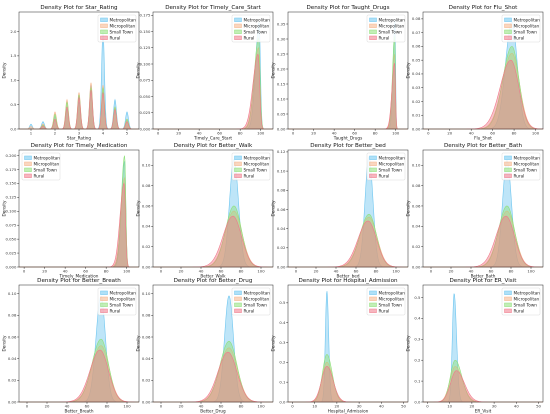 The height and width of the screenshot is (414, 550). What do you see at coordinates (11, 155) in the screenshot?
I see `y-tick-label: 0.200` at bounding box center [11, 155].